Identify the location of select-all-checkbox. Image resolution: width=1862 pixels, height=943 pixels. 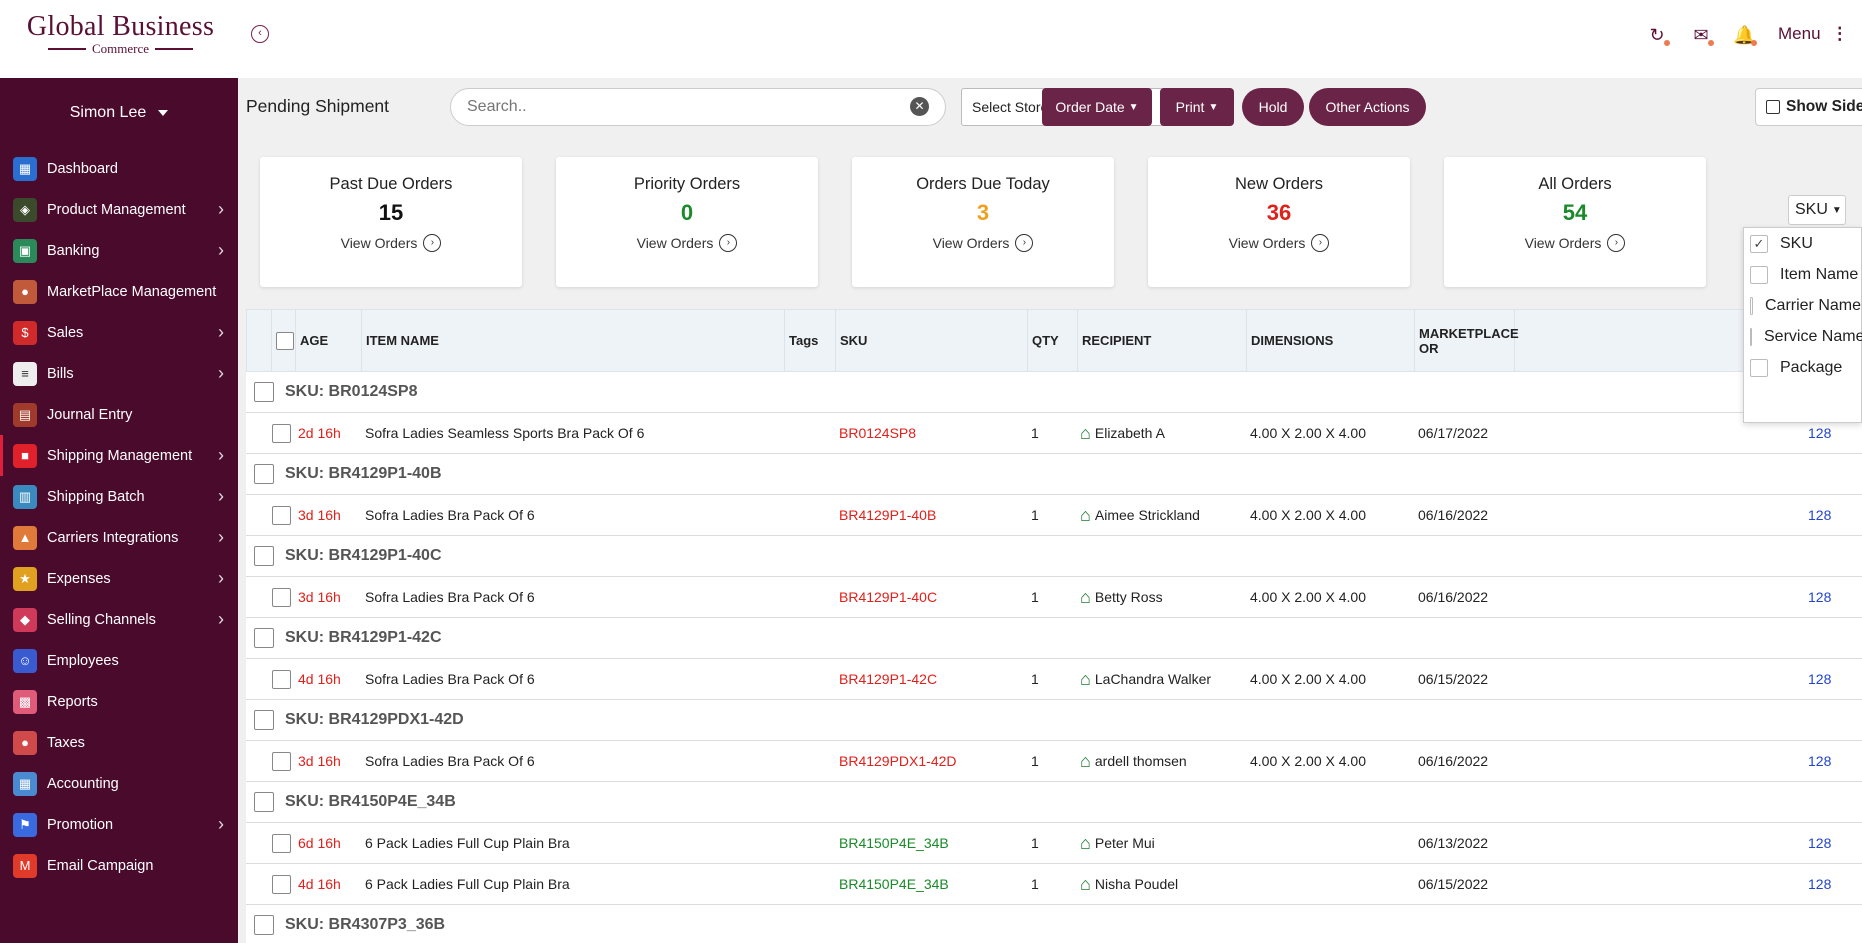
(285, 340).